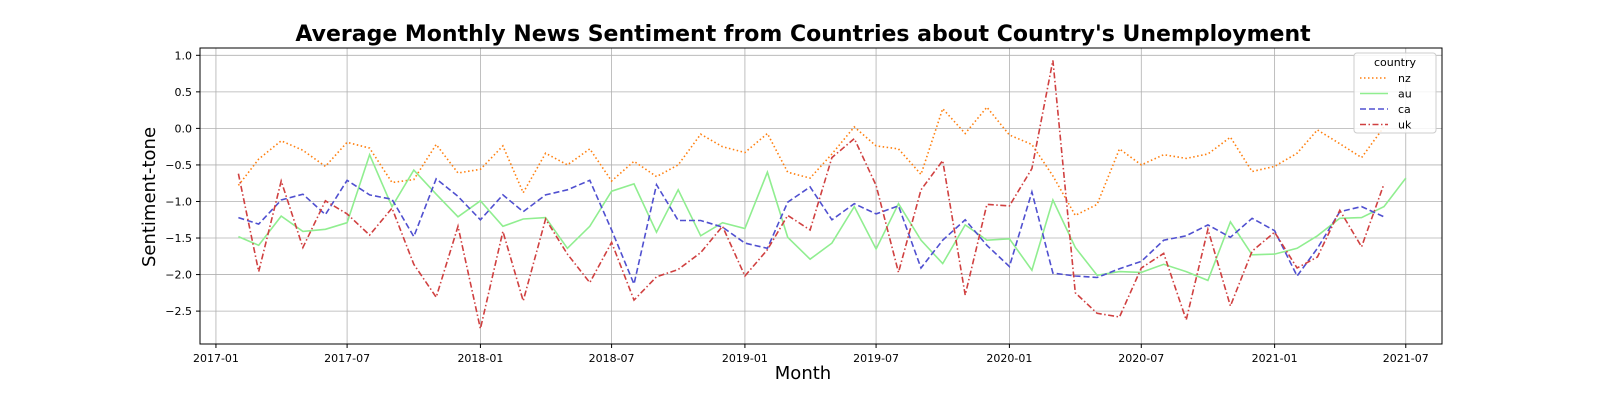 The height and width of the screenshot is (400, 1600). What do you see at coordinates (1405, 125) in the screenshot?
I see `legend-label-uk: uk` at bounding box center [1405, 125].